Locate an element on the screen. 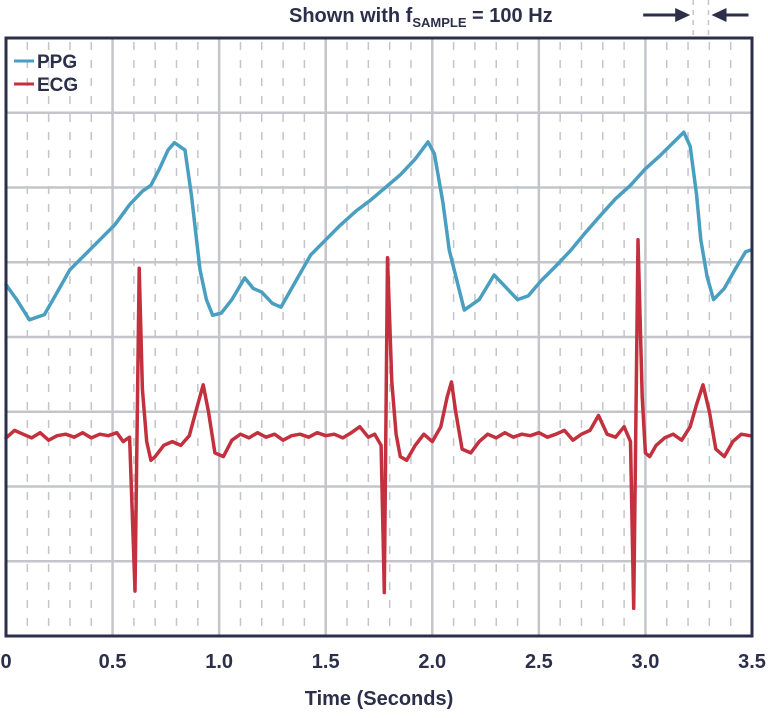  annotation-suffix: = 100 Hz is located at coordinates (509, 16).